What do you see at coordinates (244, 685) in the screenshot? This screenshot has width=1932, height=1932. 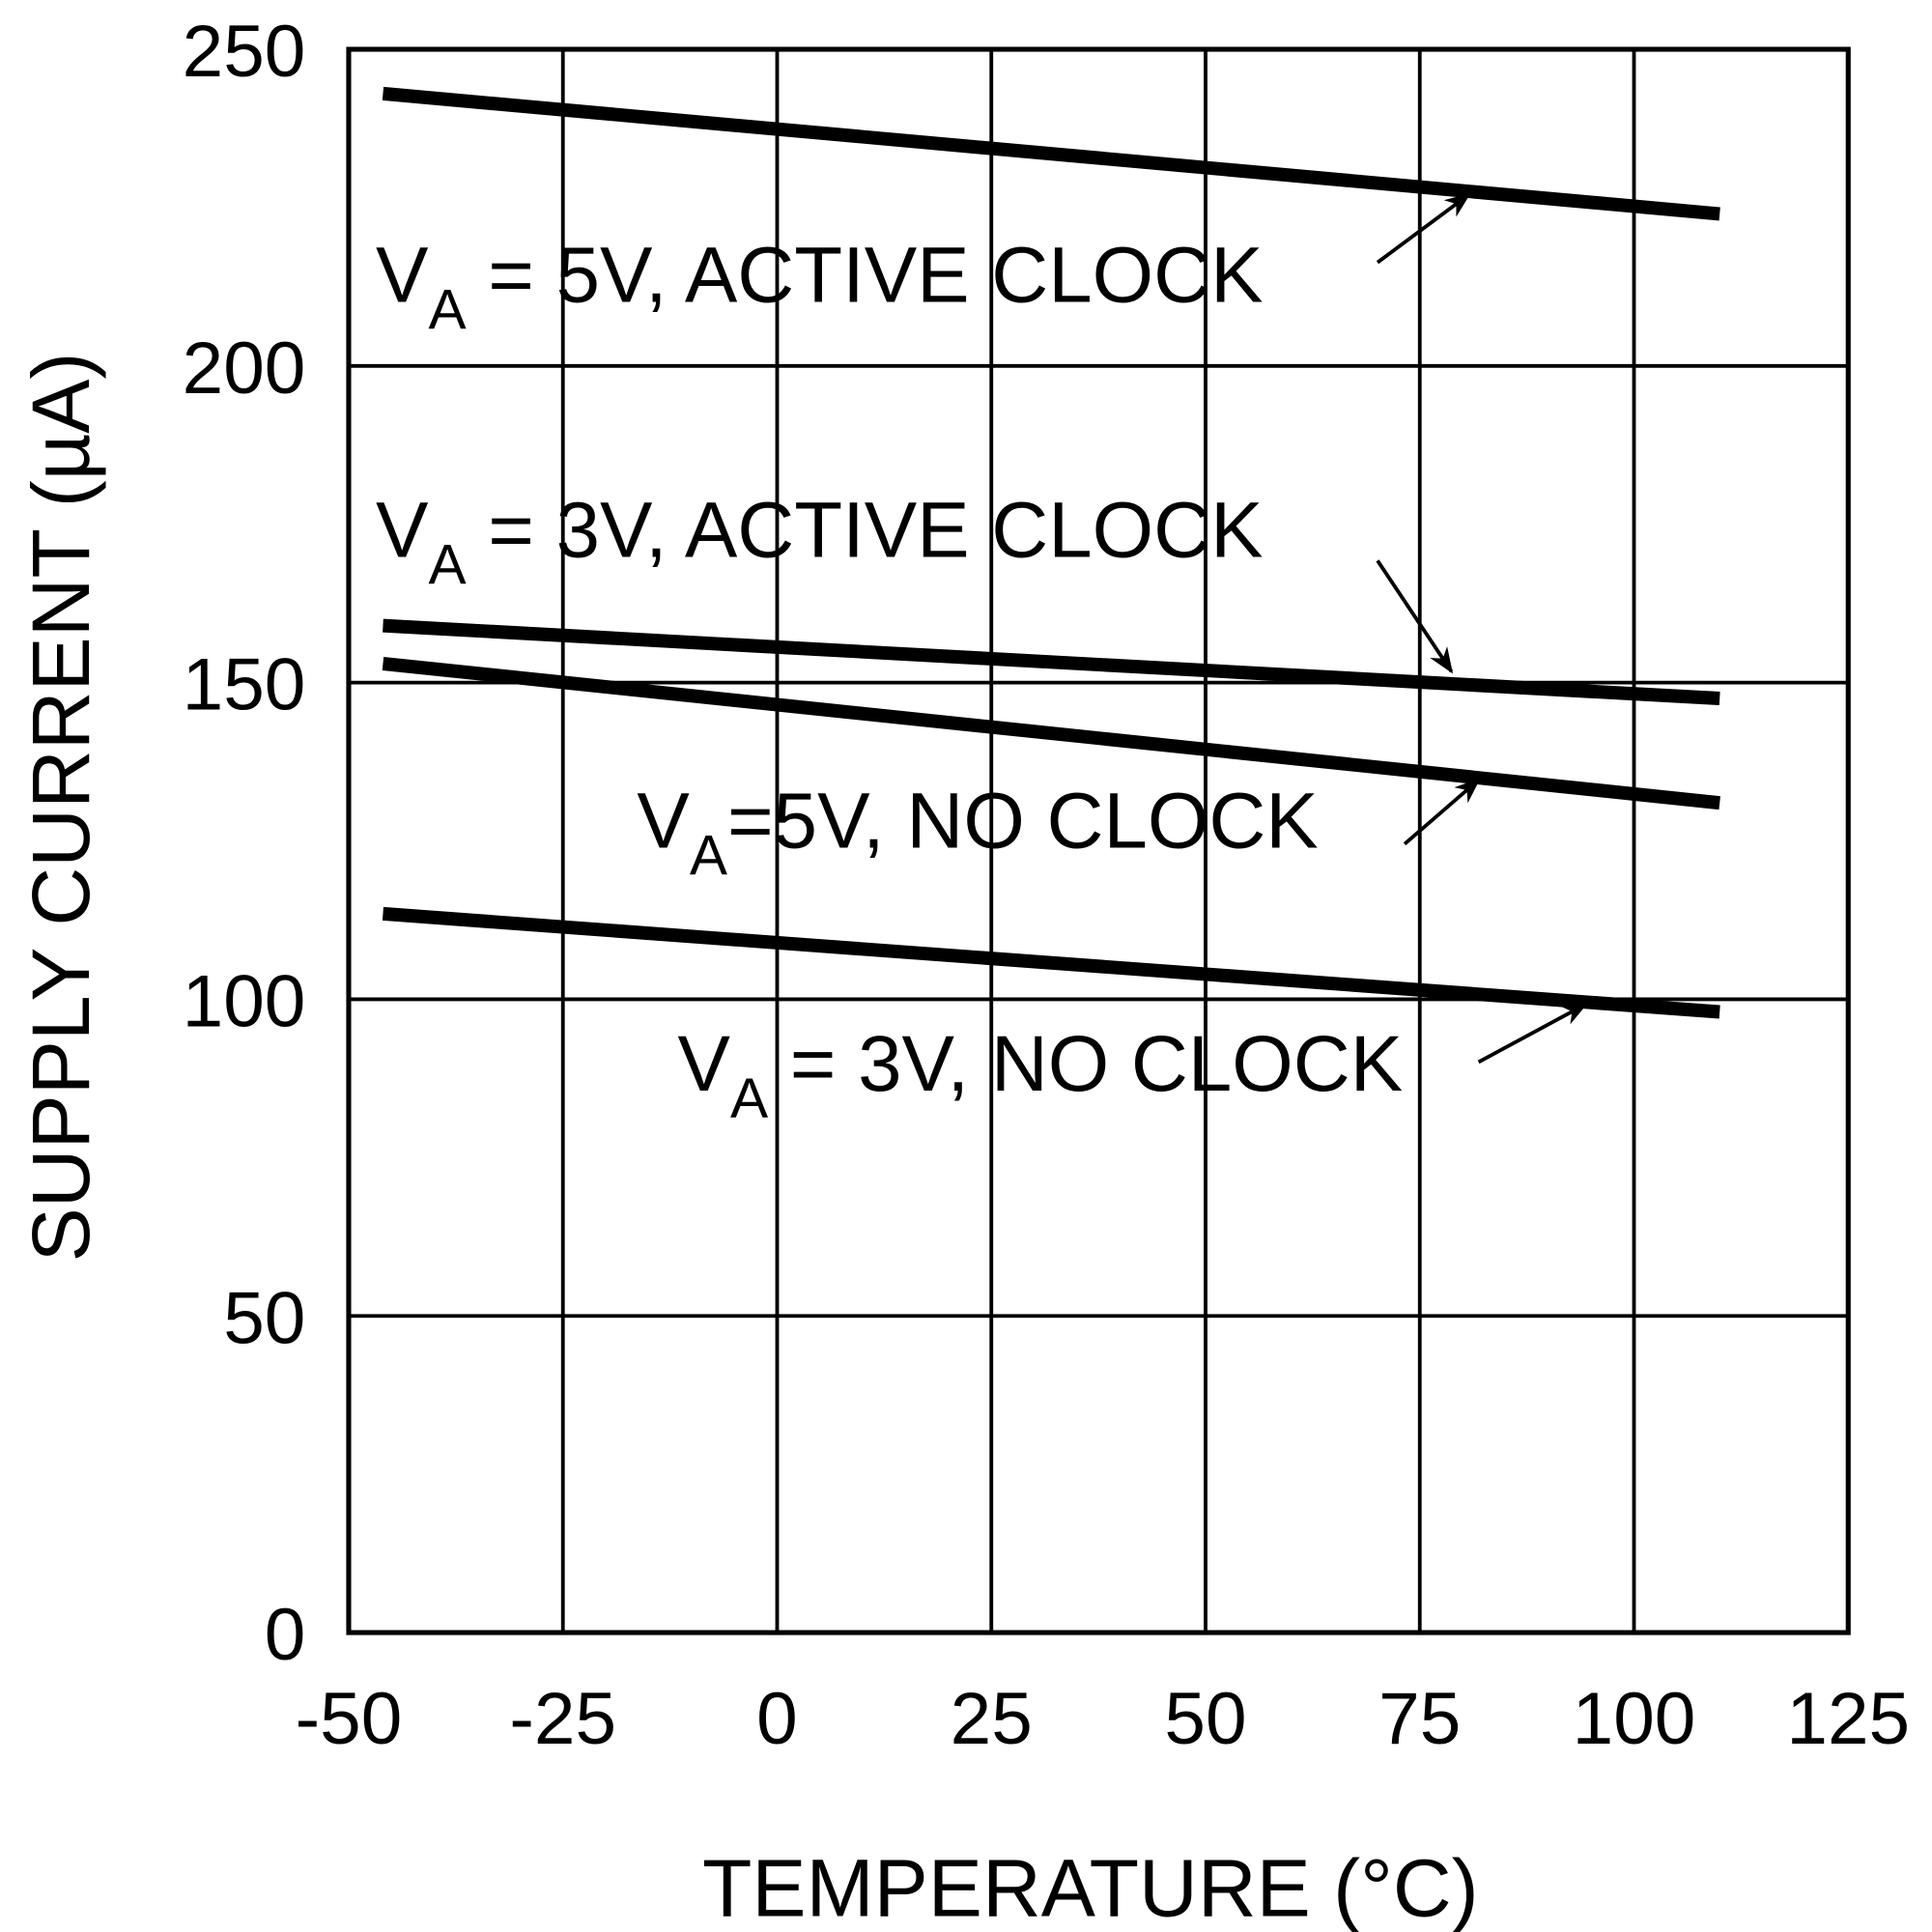 I see `y-tick-label: 150` at bounding box center [244, 685].